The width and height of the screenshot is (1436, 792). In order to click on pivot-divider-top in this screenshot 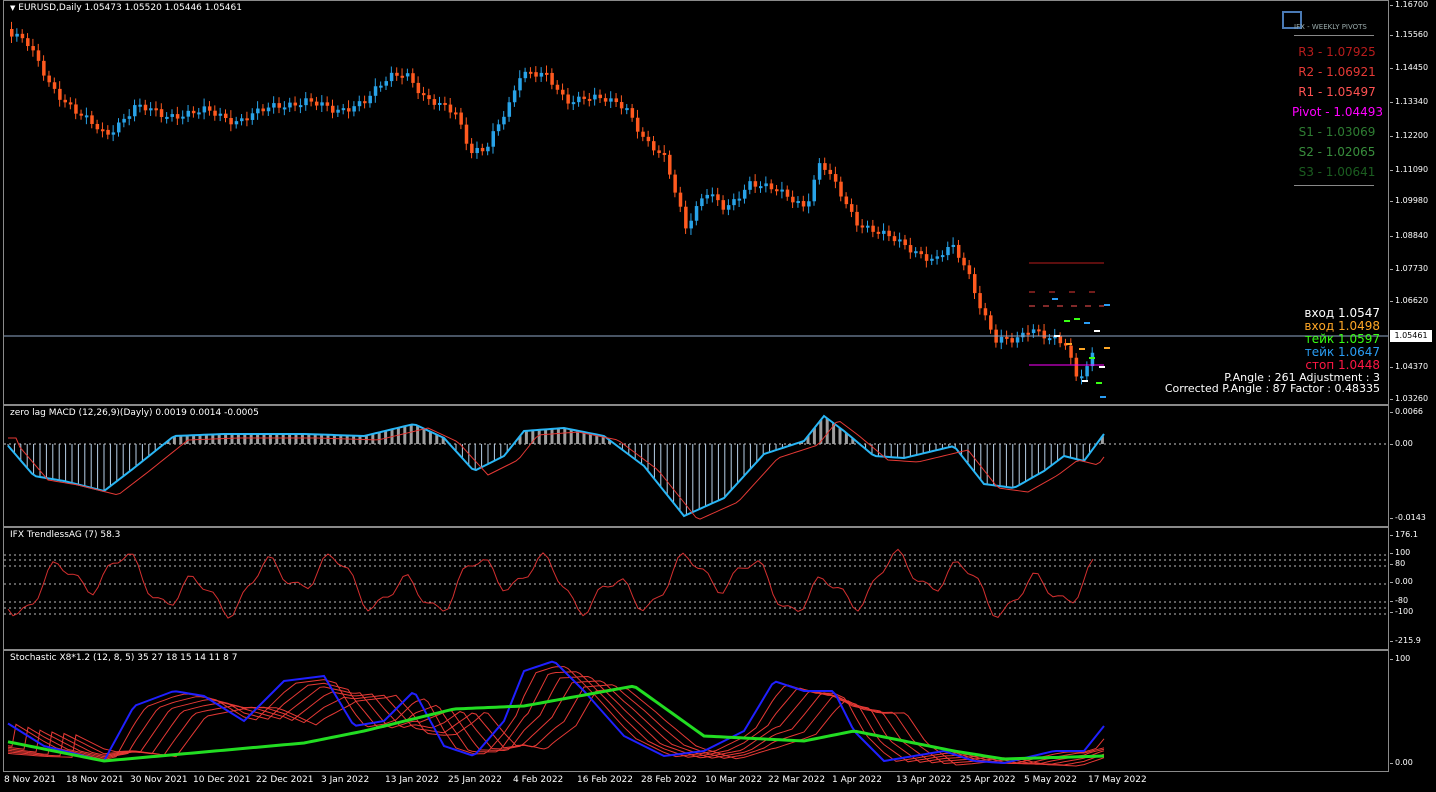, I will do `click(1334, 35)`.